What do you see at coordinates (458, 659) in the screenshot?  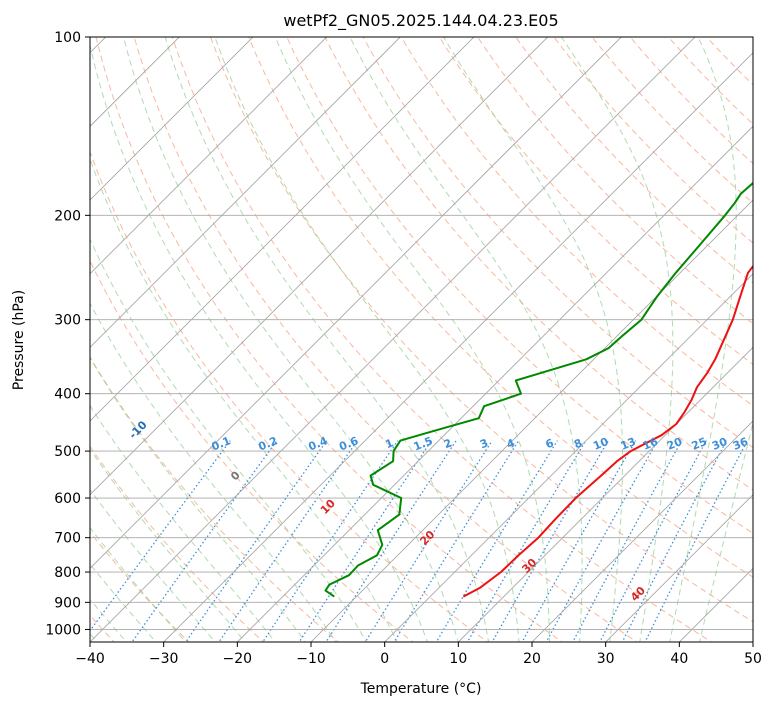 I see `x-tick-label: 10` at bounding box center [458, 659].